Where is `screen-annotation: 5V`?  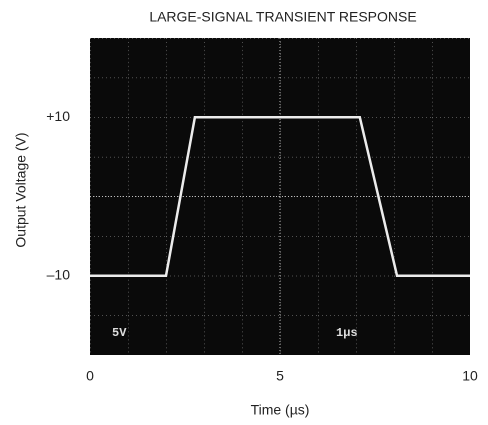 screen-annotation: 5V is located at coordinates (119, 333).